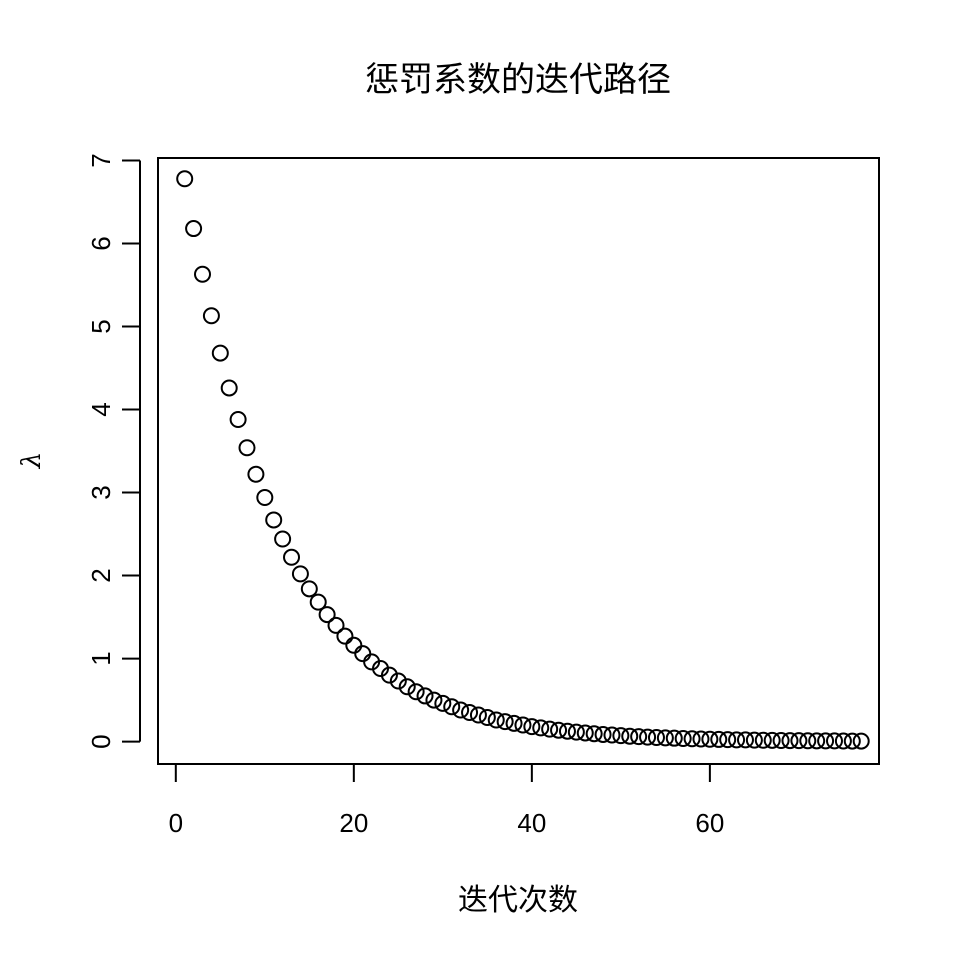  Describe the element at coordinates (101, 326) in the screenshot. I see `y-tick-label: 5` at that location.